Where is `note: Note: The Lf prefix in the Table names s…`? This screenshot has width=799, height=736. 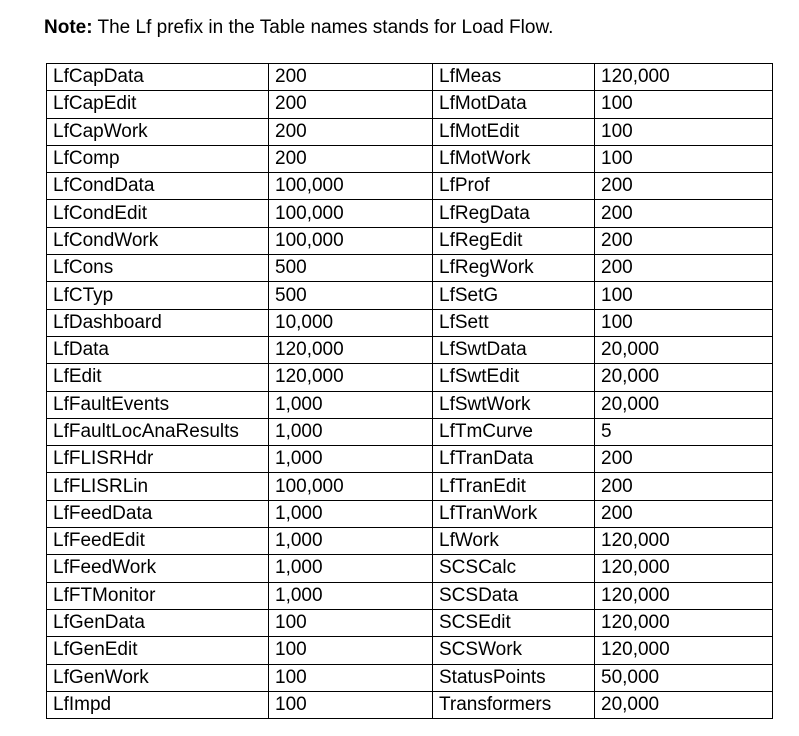
note: Note: The Lf prefix in the Table names s… is located at coordinates (298, 28).